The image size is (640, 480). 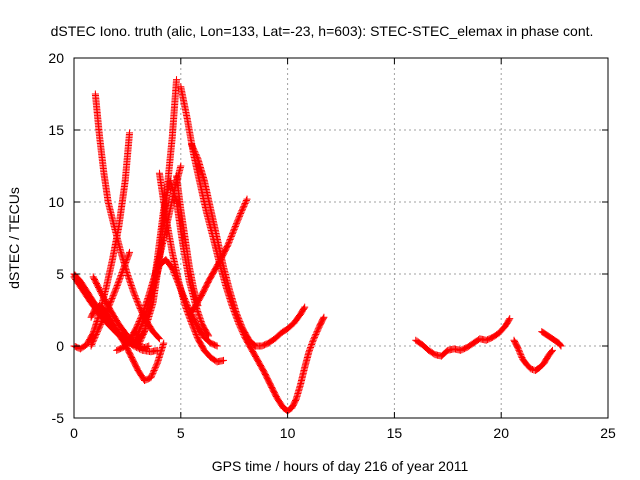 I want to click on y-tick-label: 10, so click(x=56, y=202).